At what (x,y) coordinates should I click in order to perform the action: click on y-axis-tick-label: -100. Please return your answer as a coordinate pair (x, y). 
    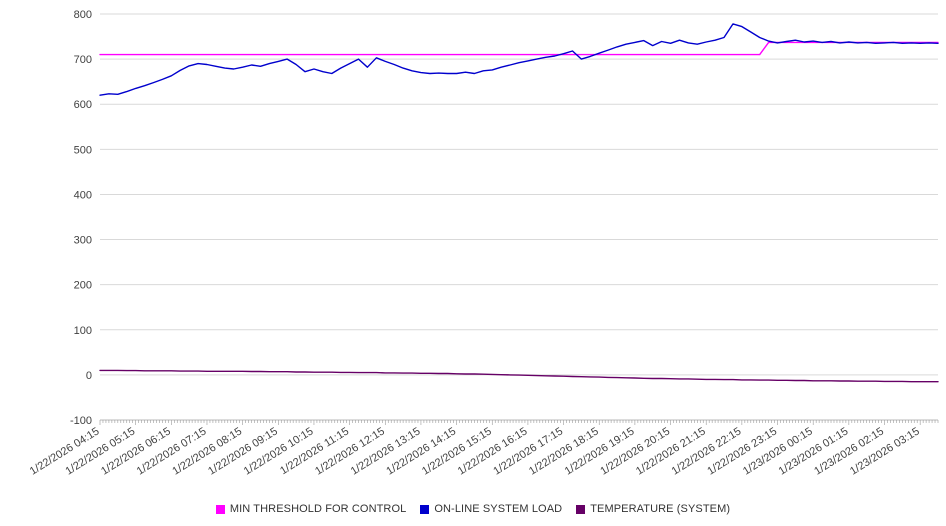
    Looking at the image, I should click on (81, 421).